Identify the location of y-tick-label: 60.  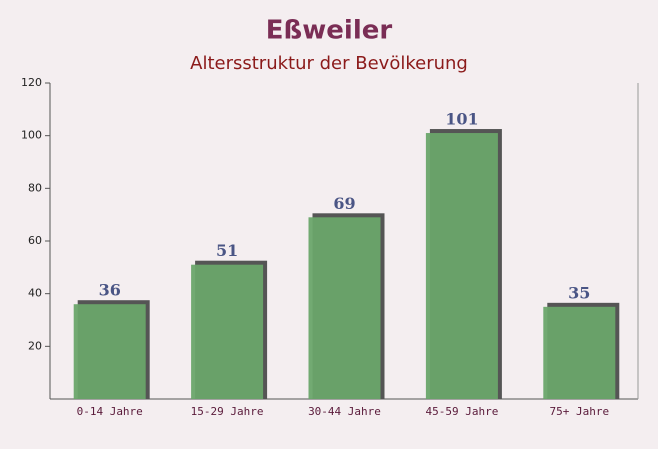
(35, 240).